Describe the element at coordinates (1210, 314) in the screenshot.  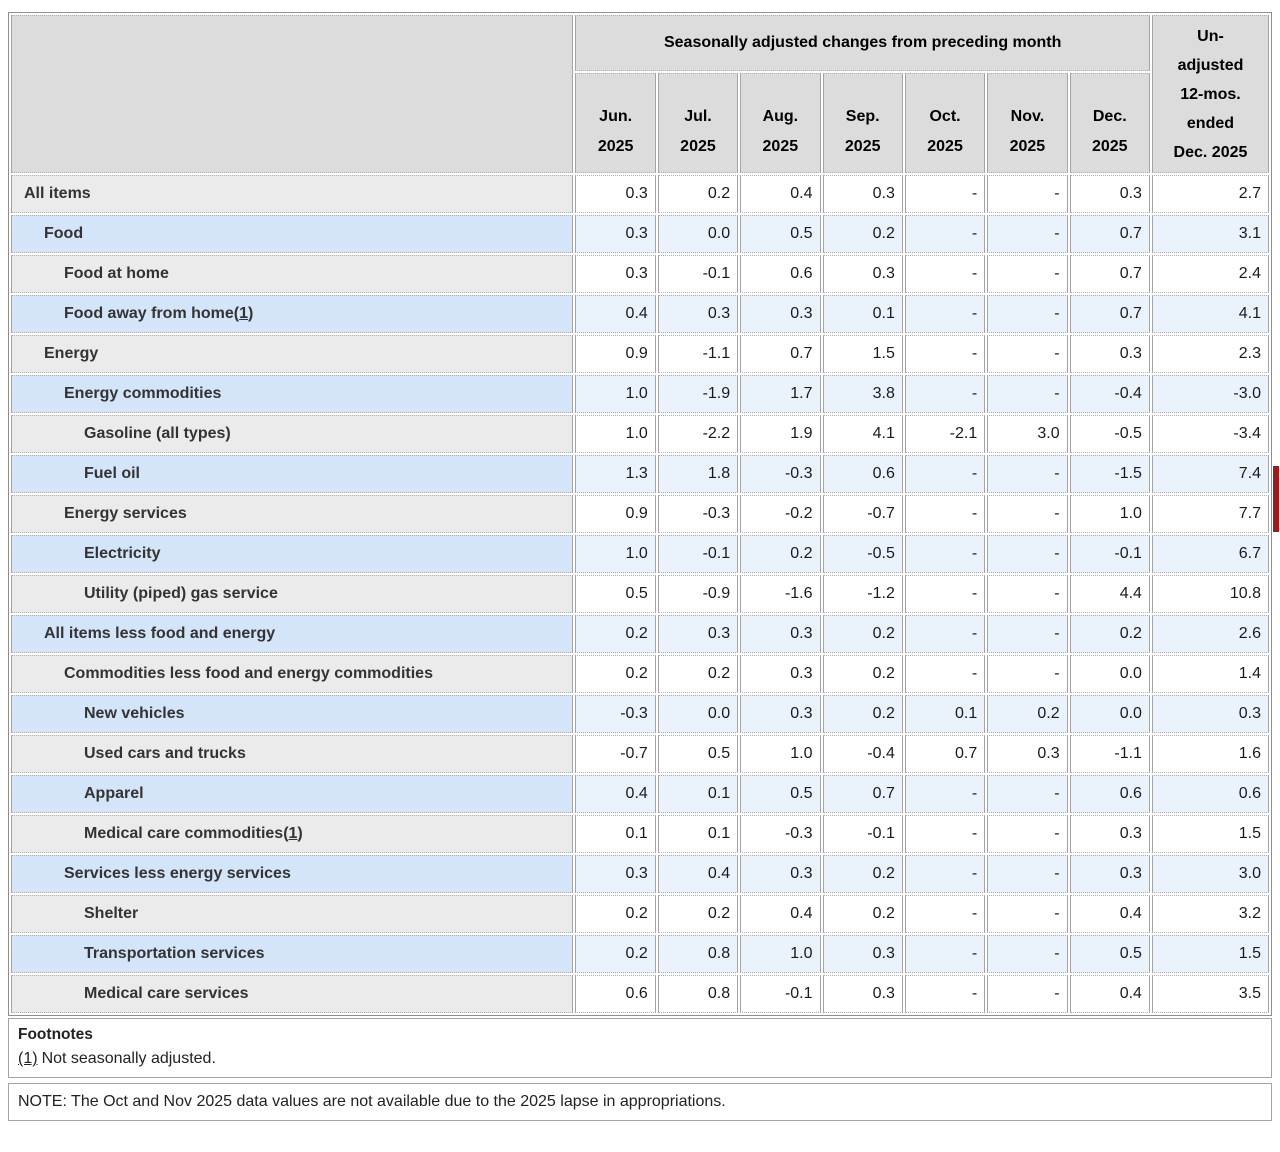
I see `data-cell: 4.1` at that location.